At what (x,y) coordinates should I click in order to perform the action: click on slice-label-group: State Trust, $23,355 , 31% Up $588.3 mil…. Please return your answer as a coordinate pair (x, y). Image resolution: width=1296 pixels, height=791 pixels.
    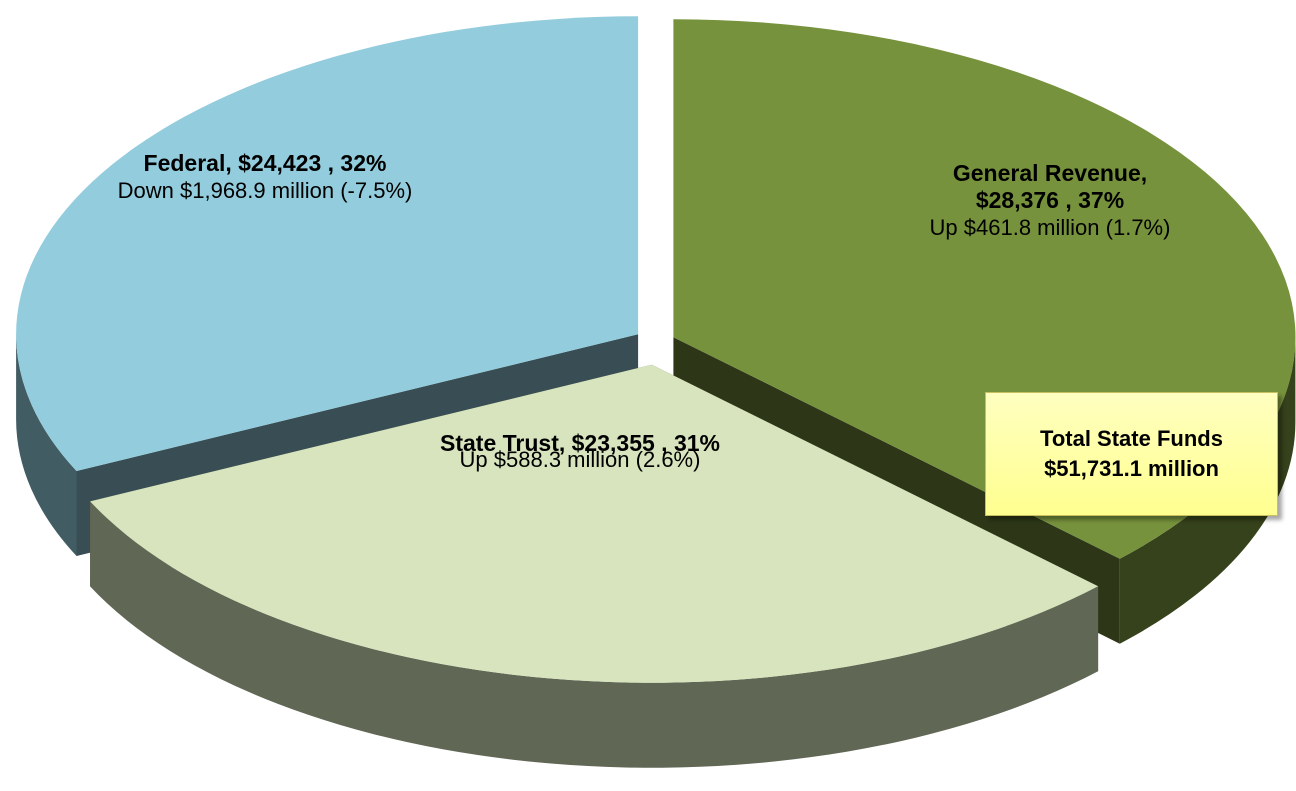
    Looking at the image, I should click on (580, 450).